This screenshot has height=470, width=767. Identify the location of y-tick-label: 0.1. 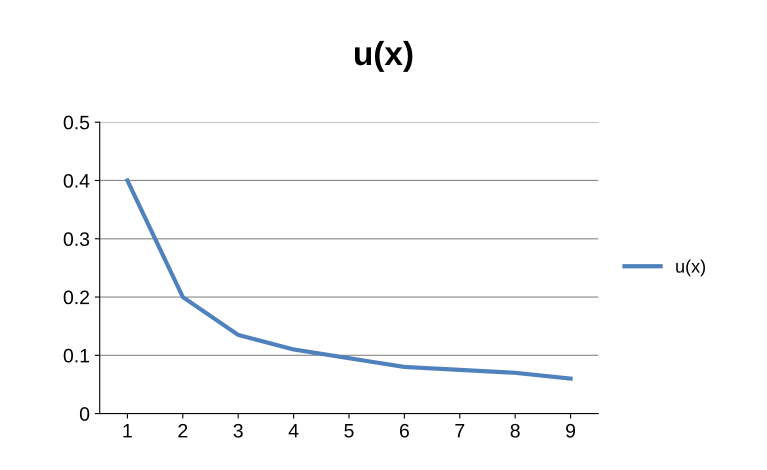
(77, 355).